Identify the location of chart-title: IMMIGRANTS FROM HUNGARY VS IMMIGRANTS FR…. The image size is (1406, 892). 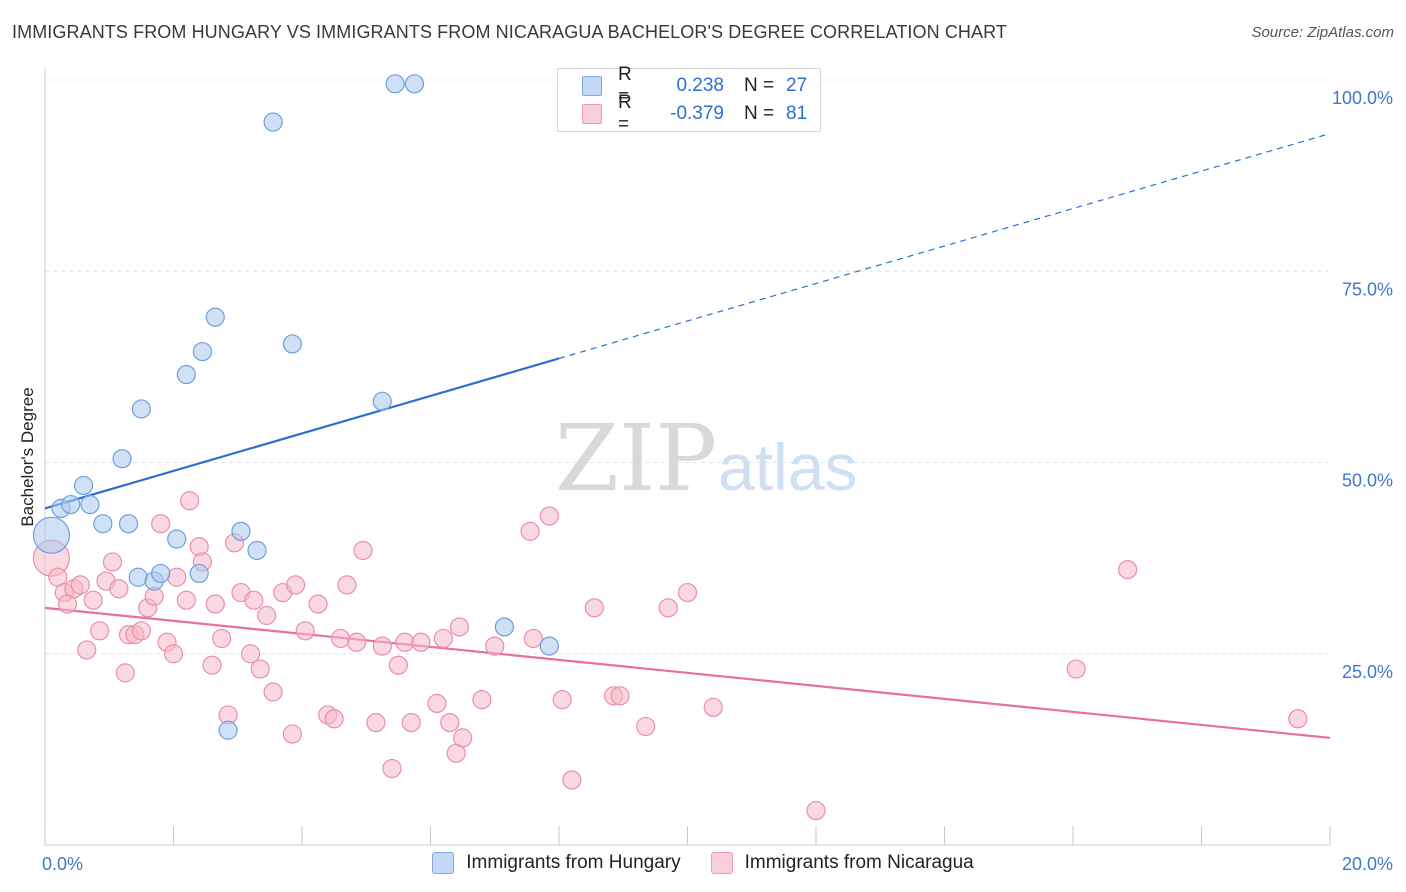
(510, 32).